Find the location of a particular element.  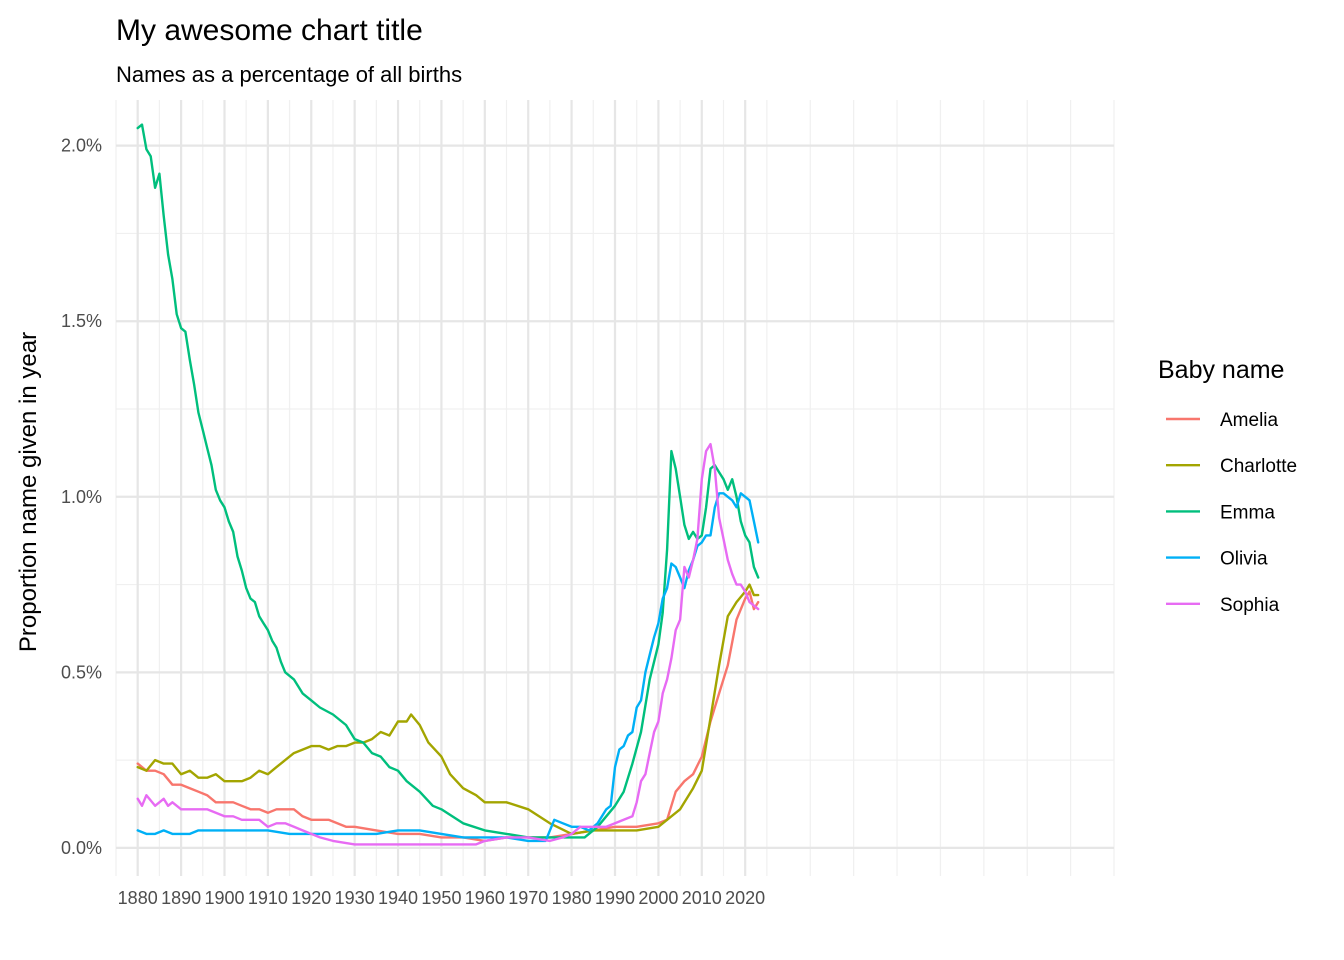

y-tick-label: 1.5% is located at coordinates (81, 321).